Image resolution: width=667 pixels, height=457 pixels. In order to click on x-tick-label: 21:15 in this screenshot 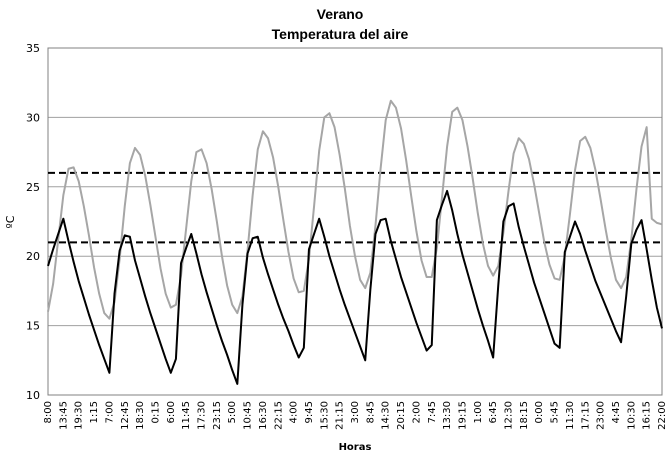, I will do `click(340, 415)`.